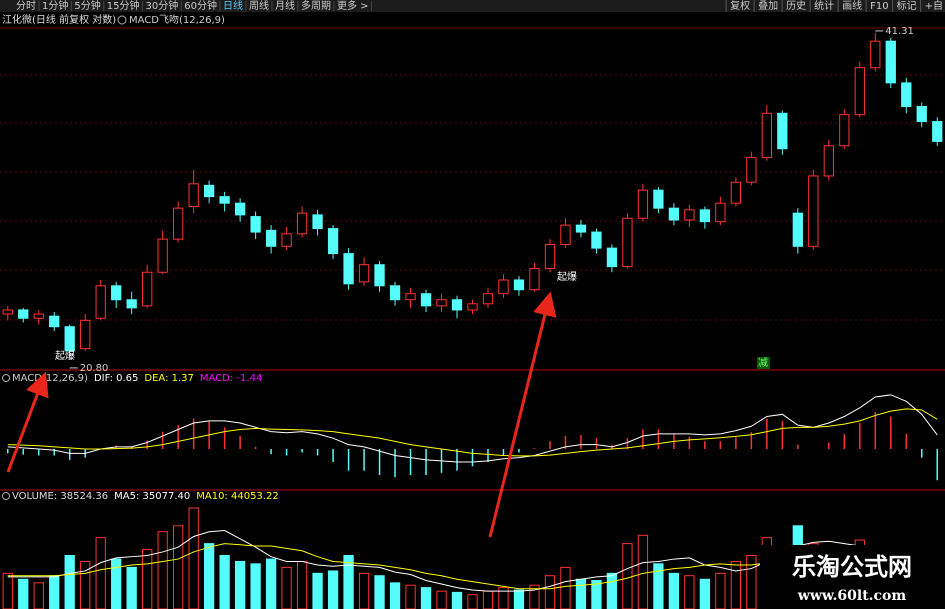  What do you see at coordinates (285, 6) in the screenshot?
I see `toolbar-tab: 月线` at bounding box center [285, 6].